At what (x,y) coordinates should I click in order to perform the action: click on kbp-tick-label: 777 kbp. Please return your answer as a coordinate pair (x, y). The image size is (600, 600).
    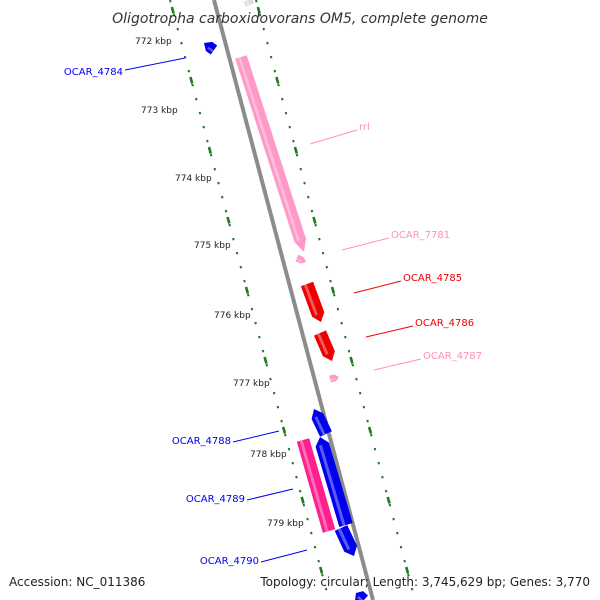
    Looking at the image, I should click on (251, 384).